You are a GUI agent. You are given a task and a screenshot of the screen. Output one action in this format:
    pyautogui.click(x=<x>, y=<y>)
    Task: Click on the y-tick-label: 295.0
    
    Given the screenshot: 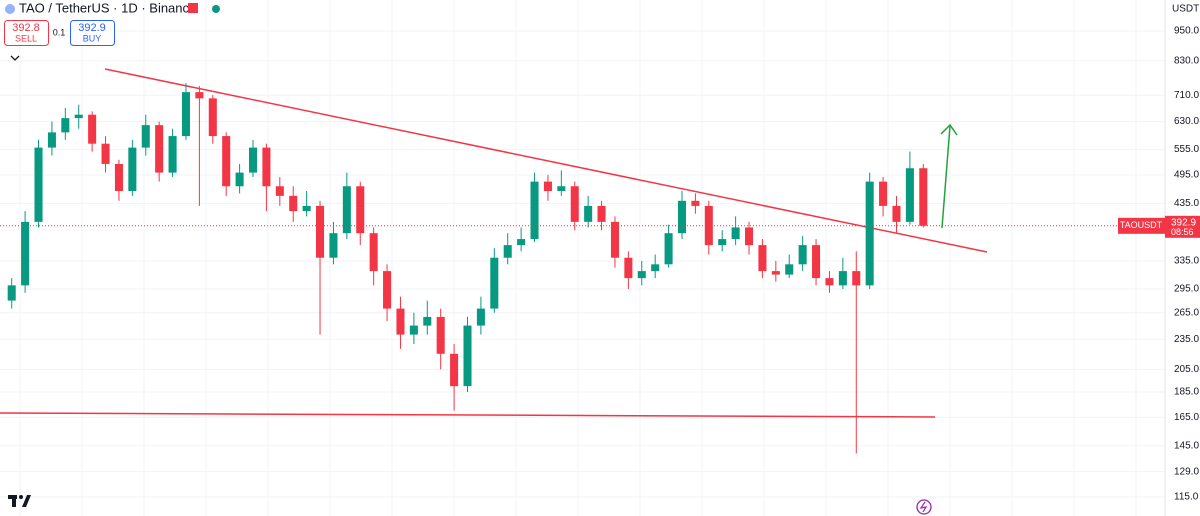 What is the action you would take?
    pyautogui.click(x=1186, y=289)
    